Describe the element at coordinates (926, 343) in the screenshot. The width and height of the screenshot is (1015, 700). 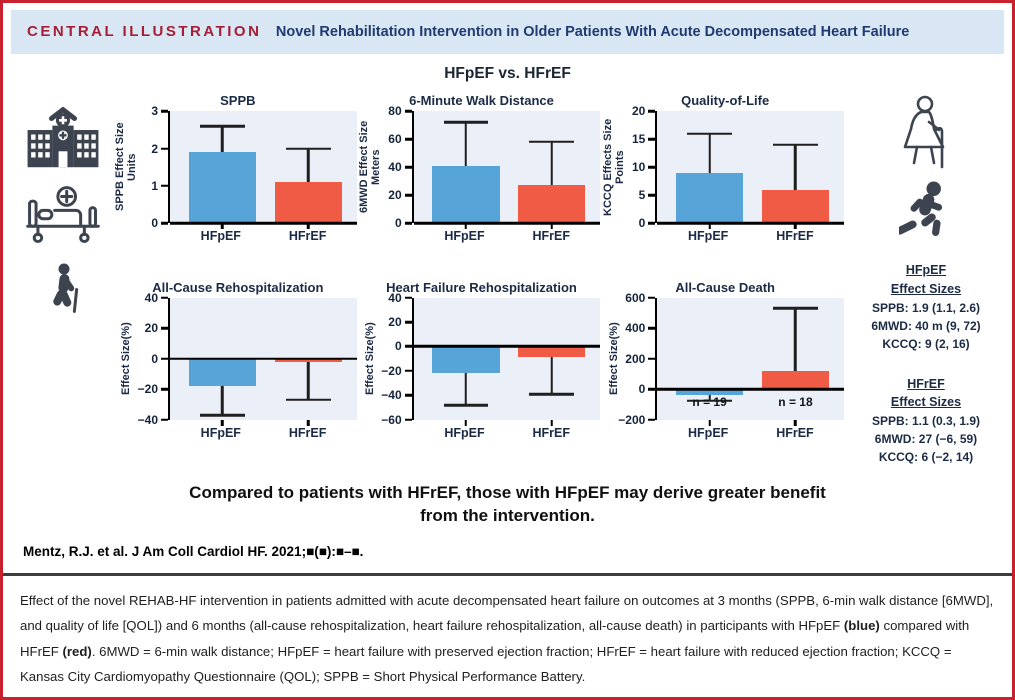
I see `effect-size-line: KCCQ: 9 (2, 16)` at that location.